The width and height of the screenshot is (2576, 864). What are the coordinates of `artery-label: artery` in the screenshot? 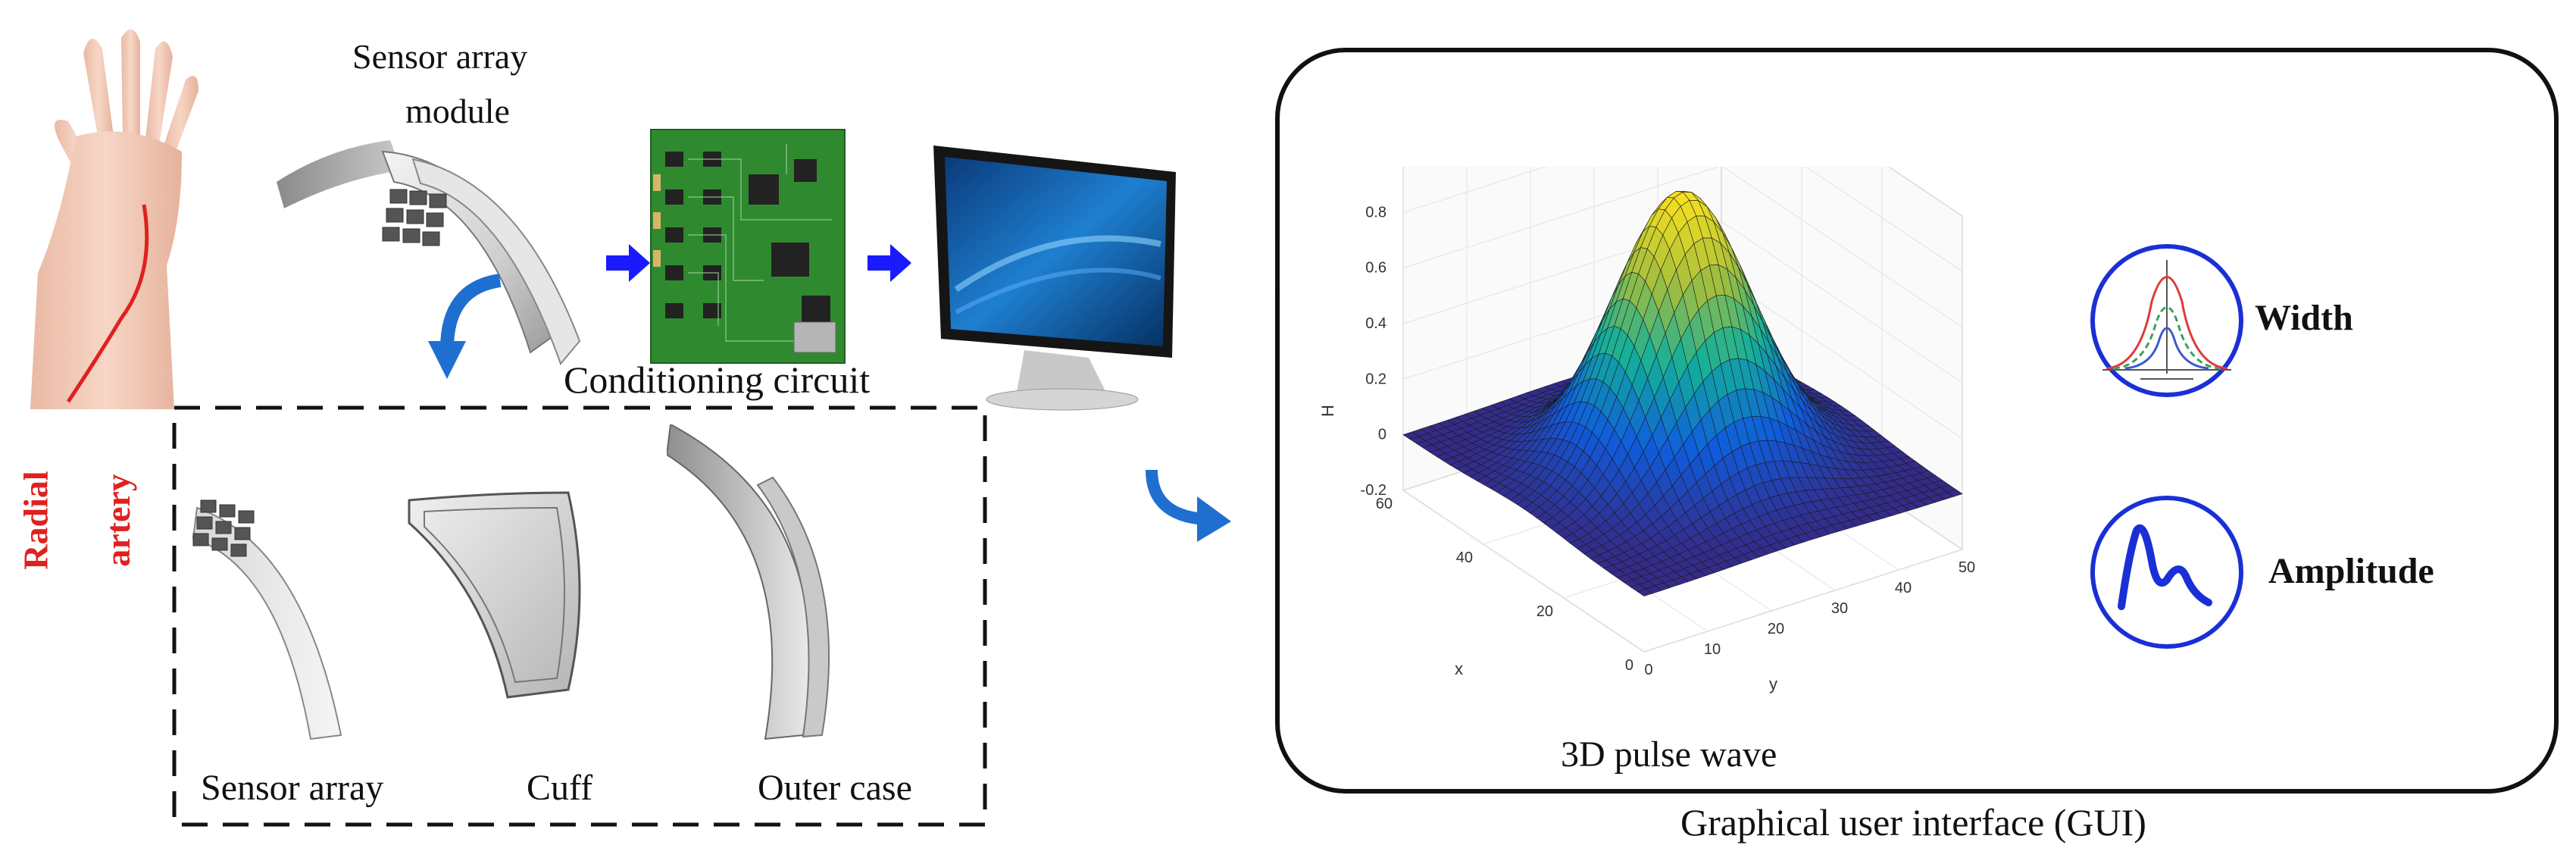 It's located at (118, 520).